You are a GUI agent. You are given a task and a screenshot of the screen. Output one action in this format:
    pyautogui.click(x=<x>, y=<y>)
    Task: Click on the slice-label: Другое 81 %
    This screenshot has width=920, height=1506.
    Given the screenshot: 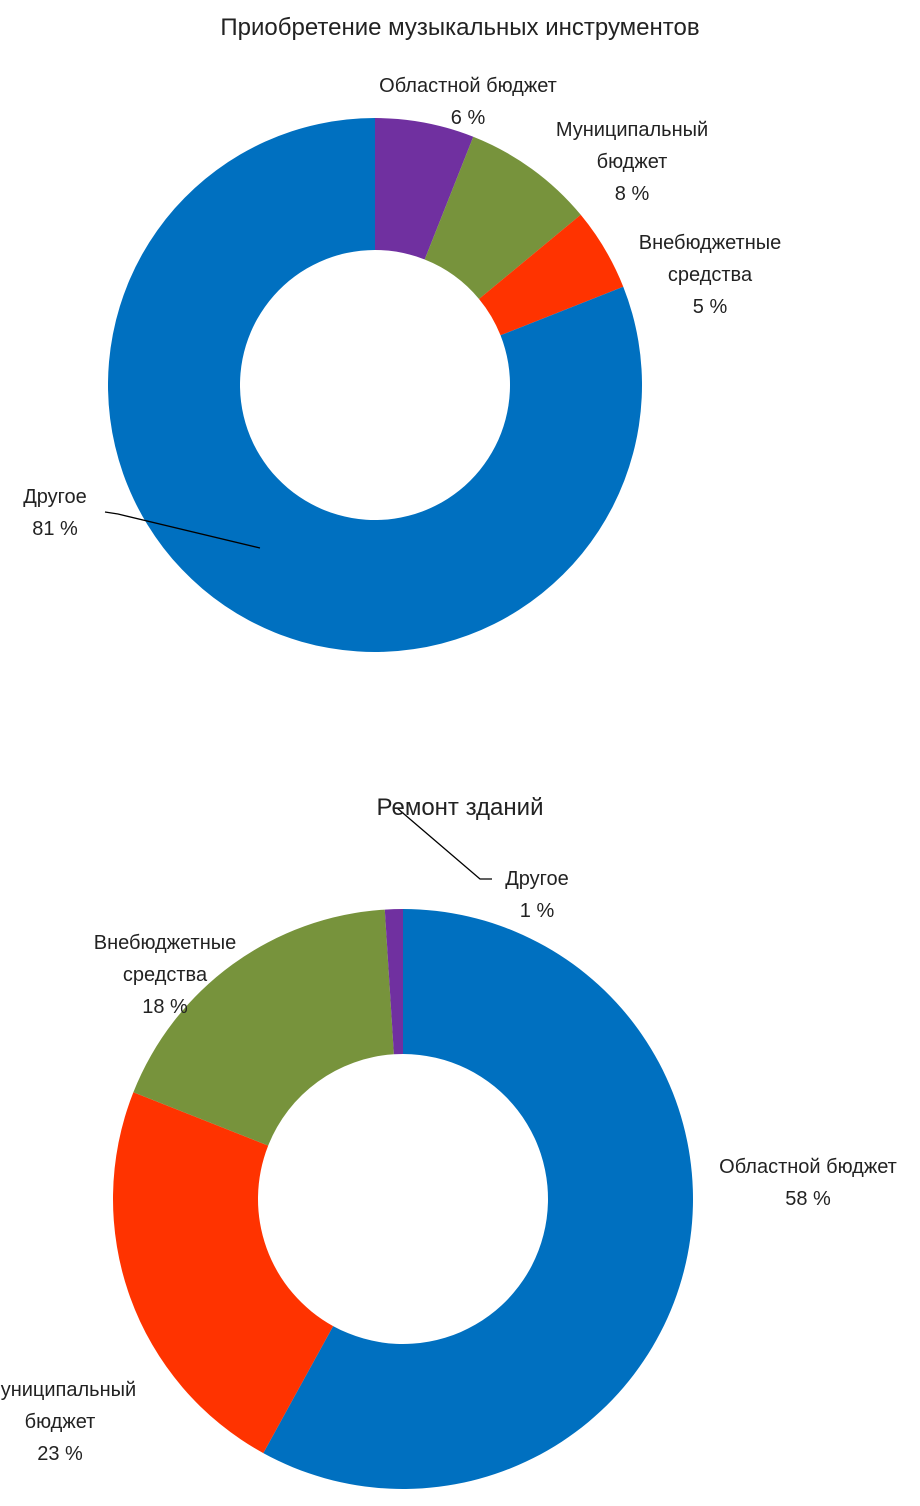 What is the action you would take?
    pyautogui.click(x=57, y=513)
    